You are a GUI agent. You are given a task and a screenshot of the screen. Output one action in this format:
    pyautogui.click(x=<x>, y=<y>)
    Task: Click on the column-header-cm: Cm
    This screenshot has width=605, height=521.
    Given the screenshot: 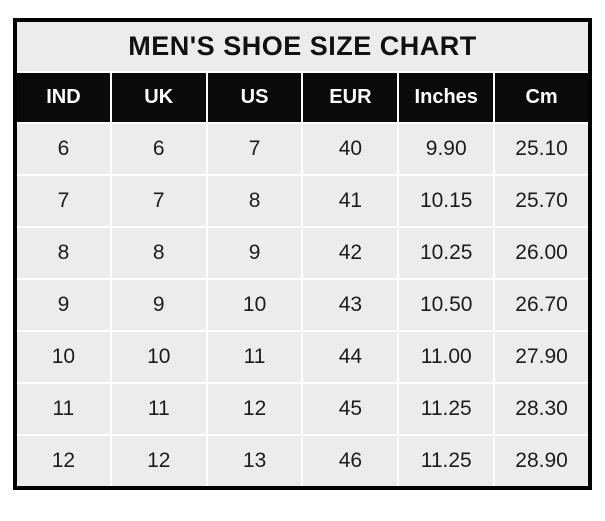 What is the action you would take?
    pyautogui.click(x=542, y=98)
    